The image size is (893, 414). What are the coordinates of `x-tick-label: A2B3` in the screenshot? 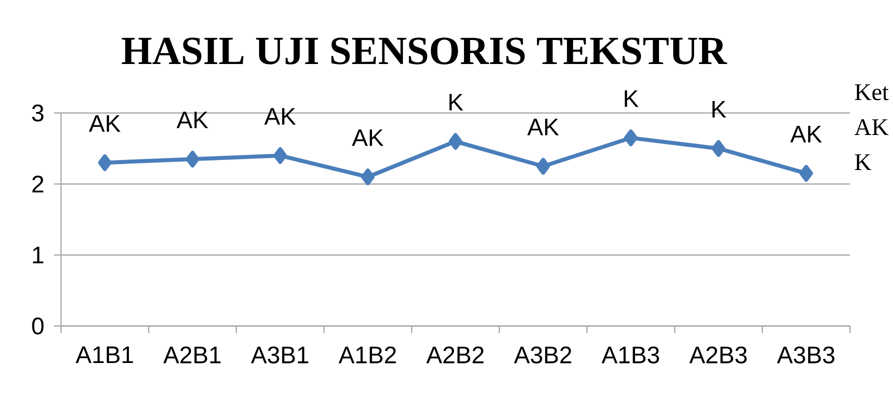 It's located at (718, 355).